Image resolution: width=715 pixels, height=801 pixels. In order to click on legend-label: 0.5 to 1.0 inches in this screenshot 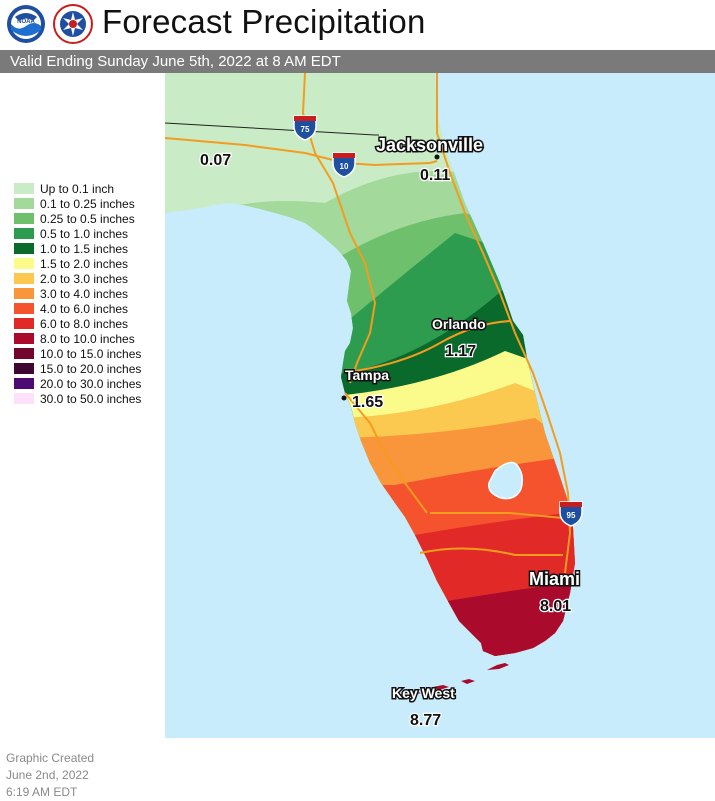, I will do `click(84, 233)`.